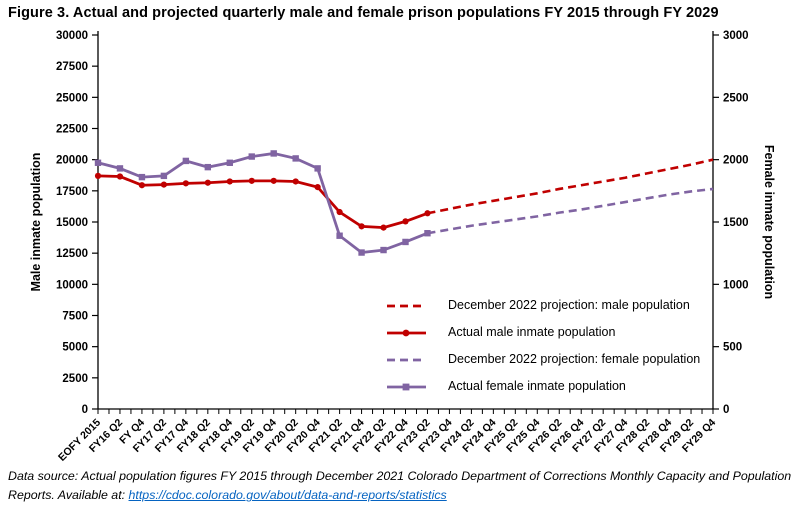 The height and width of the screenshot is (515, 800). I want to click on series-projection-female, so click(570, 211).